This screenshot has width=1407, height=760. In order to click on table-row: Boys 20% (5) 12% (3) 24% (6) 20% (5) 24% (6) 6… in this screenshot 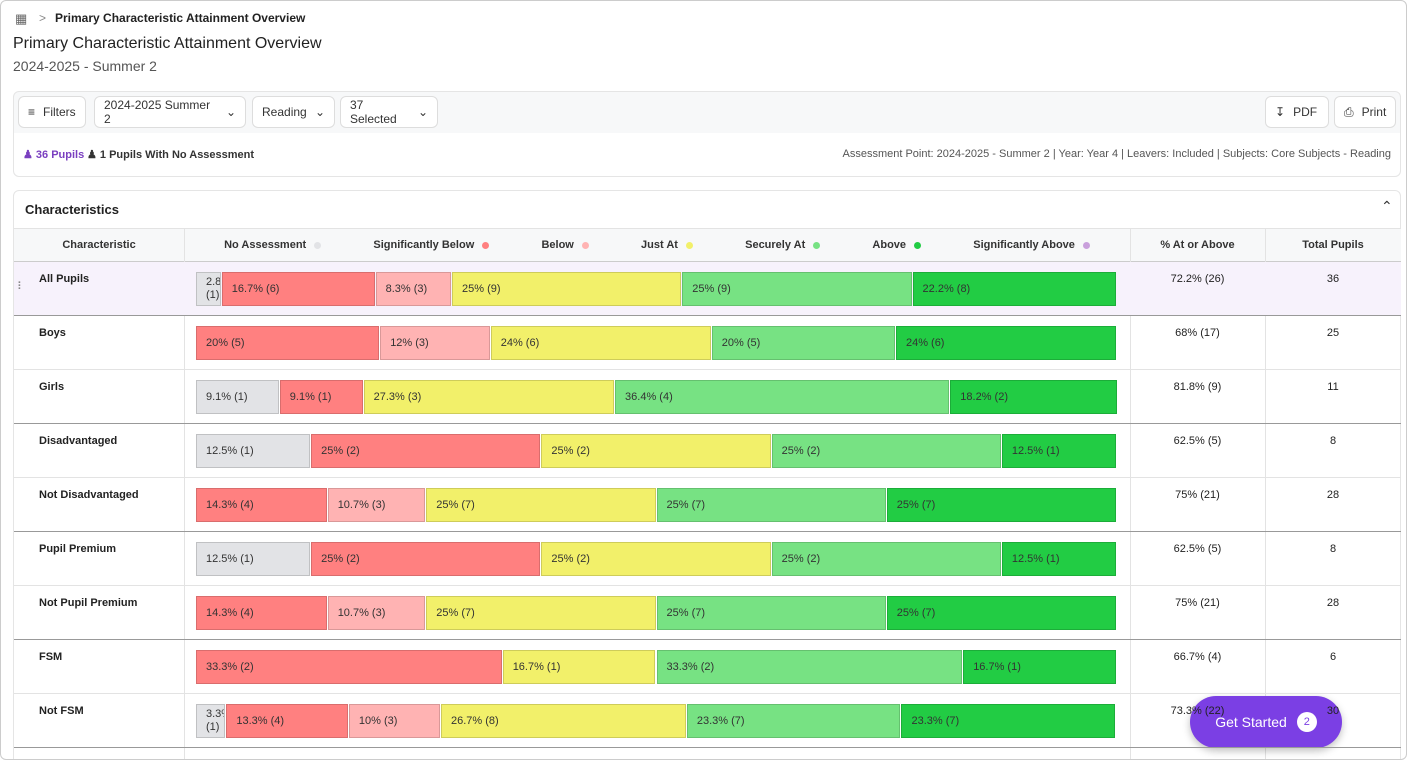, I will do `click(707, 343)`.